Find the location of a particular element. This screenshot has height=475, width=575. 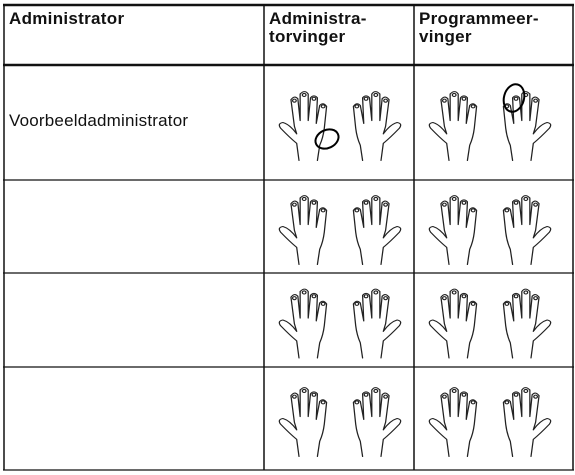

header-programmer-fingers: Programmeer- vinger is located at coordinates (479, 27).